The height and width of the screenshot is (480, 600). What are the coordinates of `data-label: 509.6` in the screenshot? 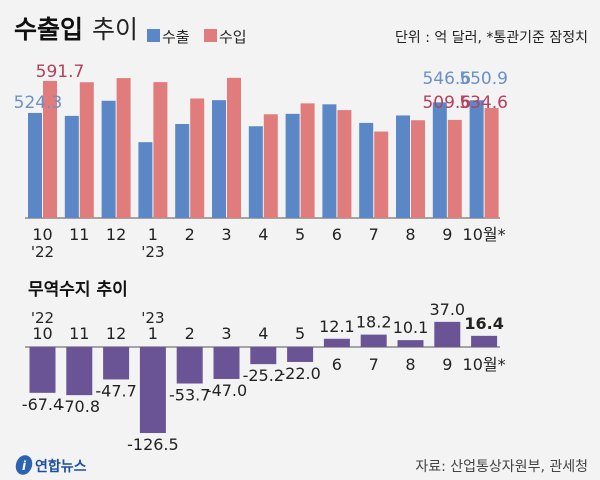 It's located at (446, 103).